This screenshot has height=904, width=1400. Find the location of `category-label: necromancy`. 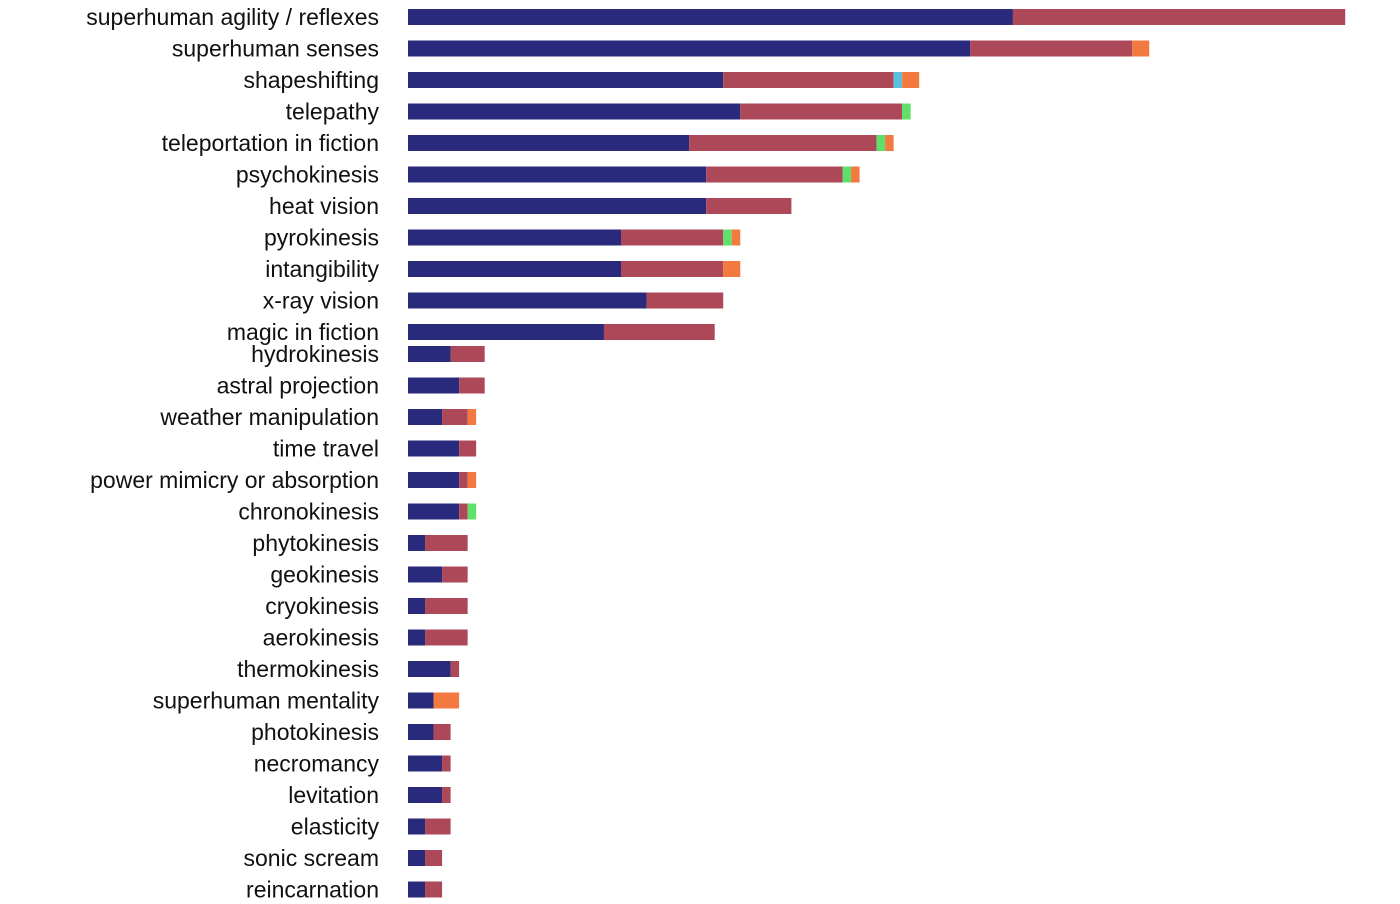

category-label: necromancy is located at coordinates (317, 764).